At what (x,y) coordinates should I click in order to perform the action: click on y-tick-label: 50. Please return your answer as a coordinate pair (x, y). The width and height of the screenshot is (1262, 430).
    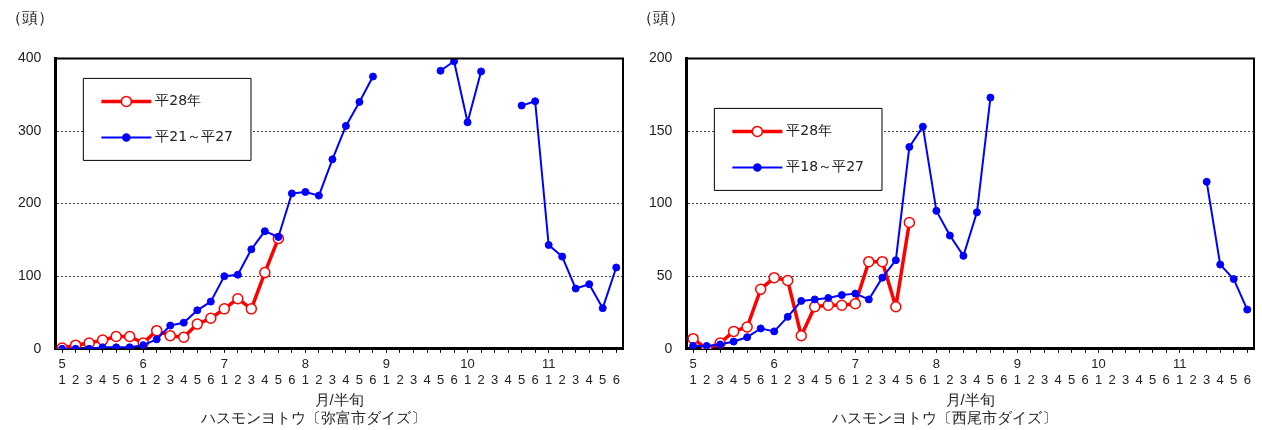
    Looking at the image, I should click on (664, 275).